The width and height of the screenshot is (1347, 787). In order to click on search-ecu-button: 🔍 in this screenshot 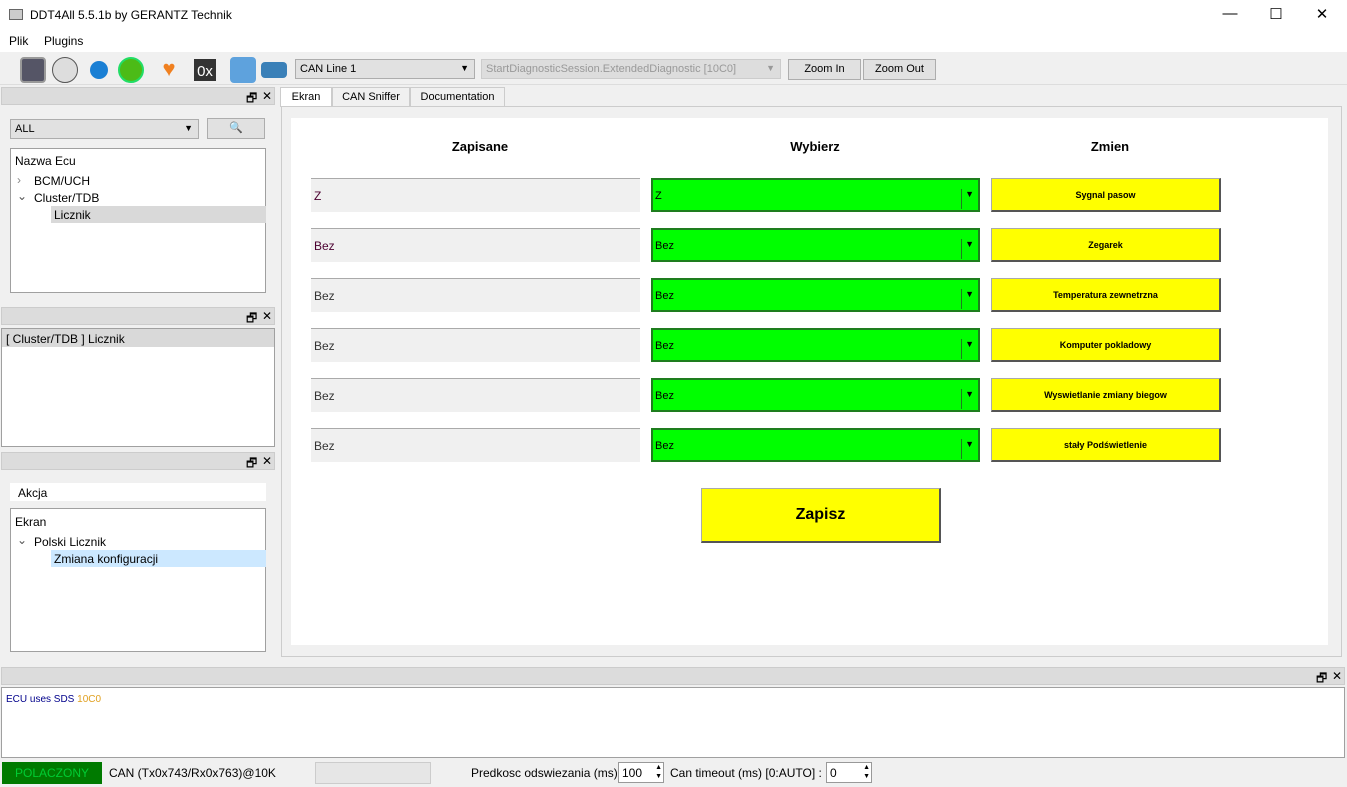, I will do `click(236, 128)`.